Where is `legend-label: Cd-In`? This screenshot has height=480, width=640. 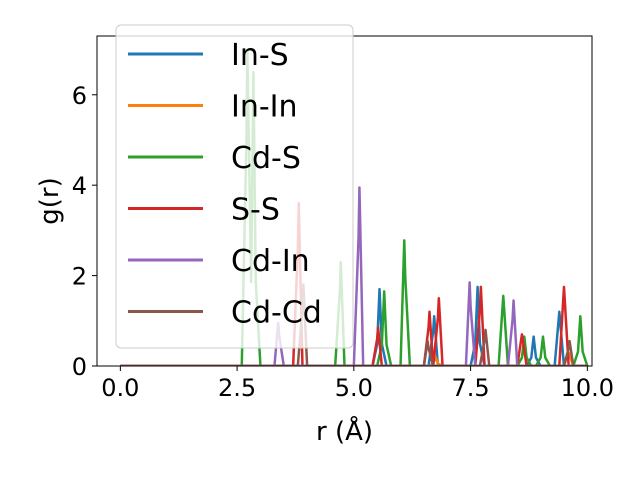 legend-label: Cd-In is located at coordinates (270, 261).